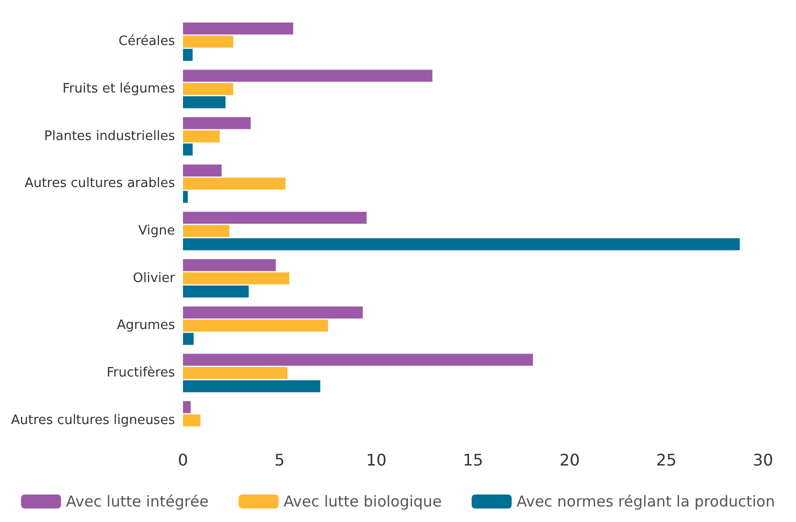  Describe the element at coordinates (569, 460) in the screenshot. I see `x-tick-label: 20` at that location.